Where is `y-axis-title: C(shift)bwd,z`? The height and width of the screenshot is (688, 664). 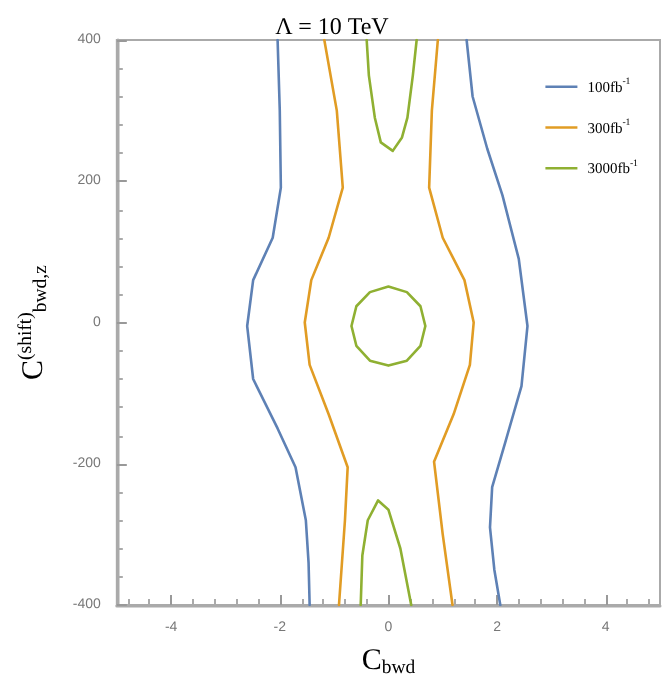 y-axis-title: C(shift)bwd,z is located at coordinates (33, 321).